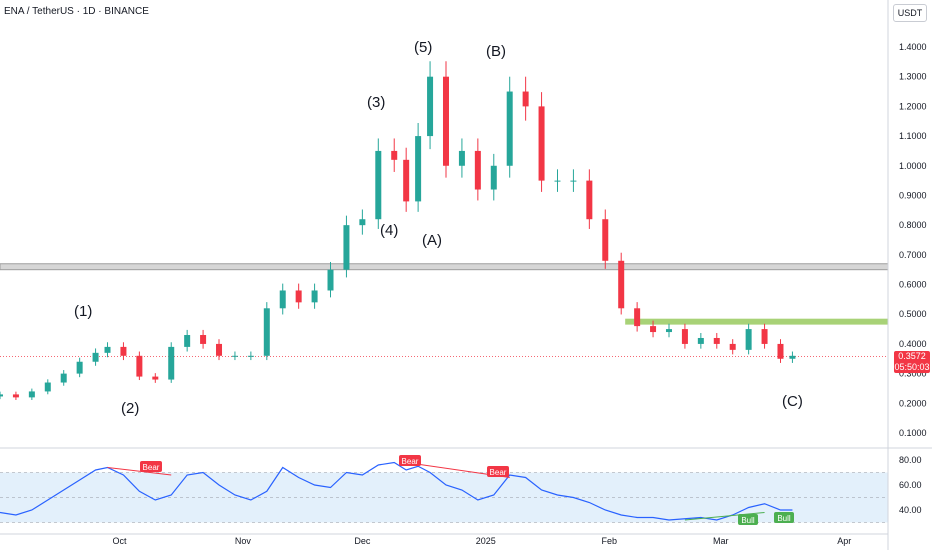 This screenshot has height=550, width=932. I want to click on rsi-tick-label: 40.00, so click(910, 510).